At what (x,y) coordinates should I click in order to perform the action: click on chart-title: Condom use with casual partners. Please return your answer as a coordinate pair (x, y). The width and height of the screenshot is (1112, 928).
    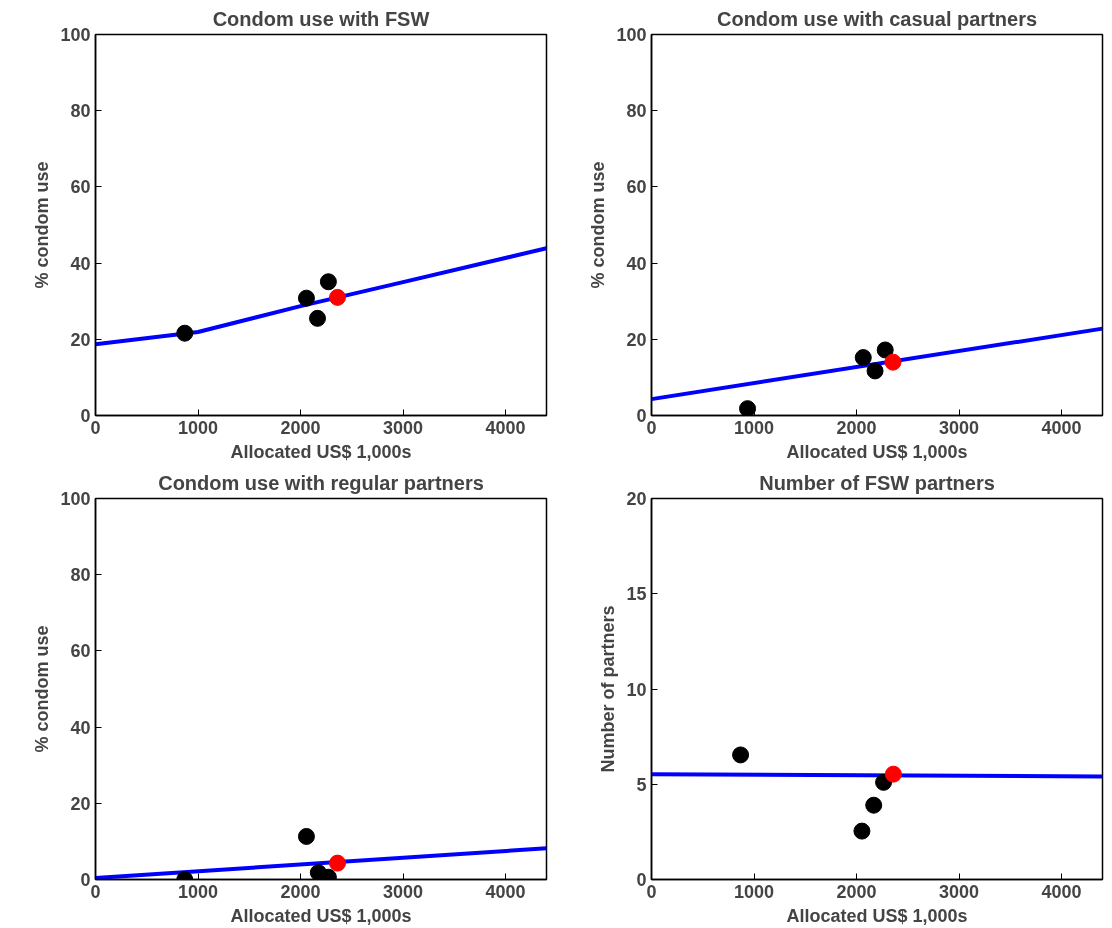
    Looking at the image, I should click on (877, 18).